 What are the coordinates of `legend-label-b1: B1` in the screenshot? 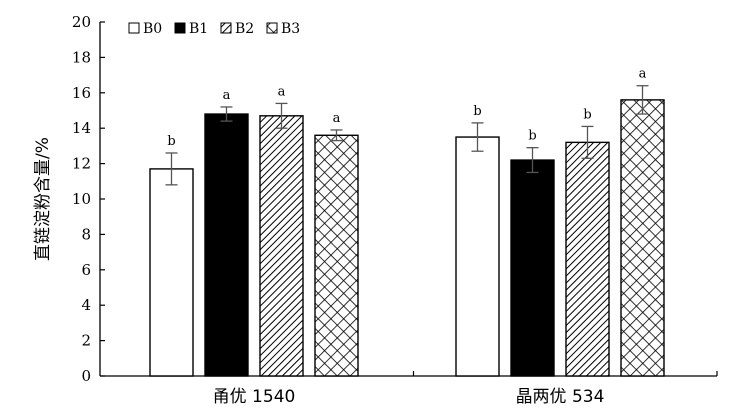 It's located at (198, 29).